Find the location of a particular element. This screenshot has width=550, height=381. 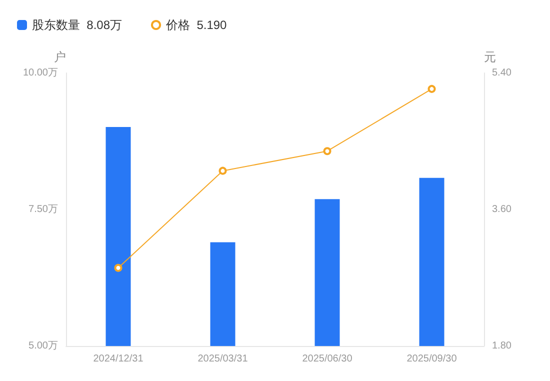

y-tick-label: 5.00万 is located at coordinates (43, 346).